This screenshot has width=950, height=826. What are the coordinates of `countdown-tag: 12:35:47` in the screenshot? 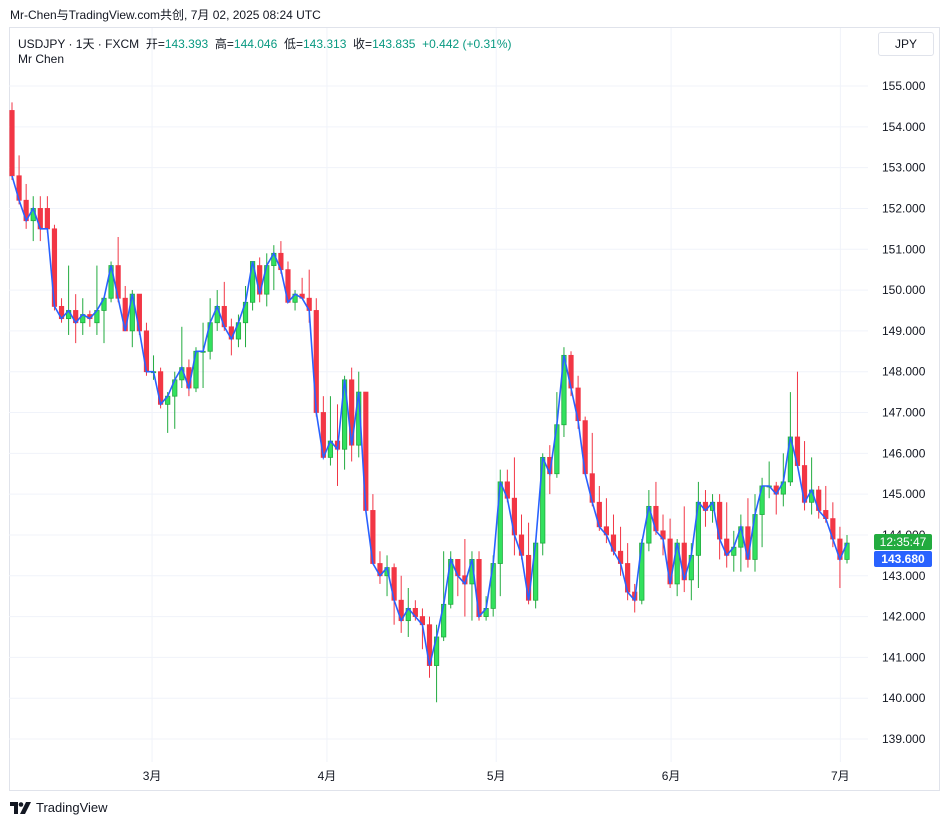 It's located at (903, 542).